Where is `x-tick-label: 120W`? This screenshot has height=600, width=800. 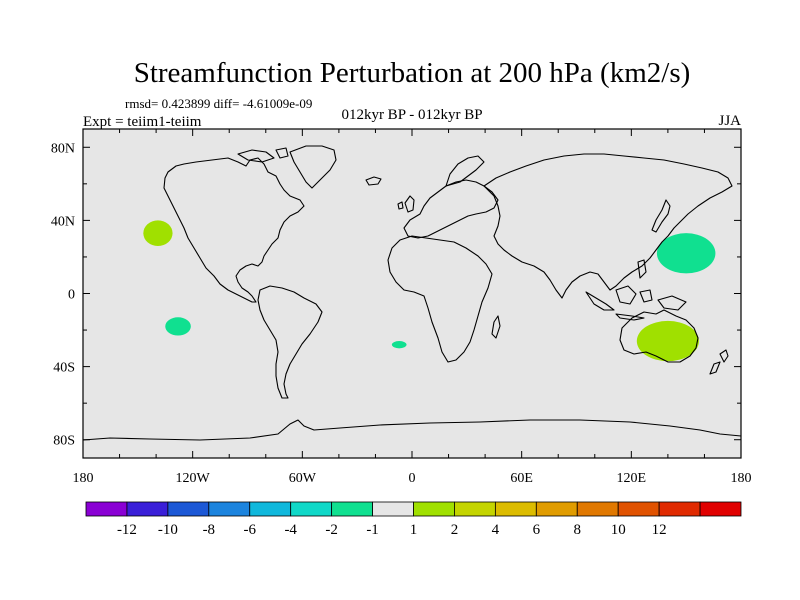
x-tick-label: 120W is located at coordinates (193, 478).